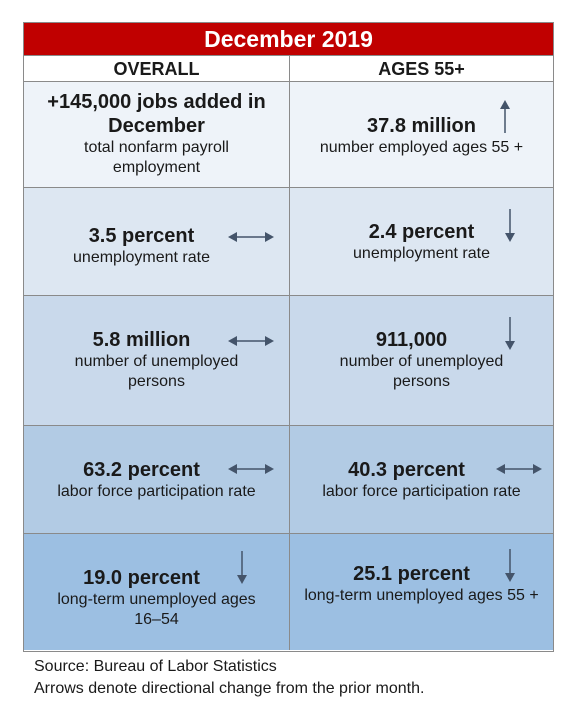 Image resolution: width=576 pixels, height=728 pixels. I want to click on table-title: December 2019, so click(288, 39).